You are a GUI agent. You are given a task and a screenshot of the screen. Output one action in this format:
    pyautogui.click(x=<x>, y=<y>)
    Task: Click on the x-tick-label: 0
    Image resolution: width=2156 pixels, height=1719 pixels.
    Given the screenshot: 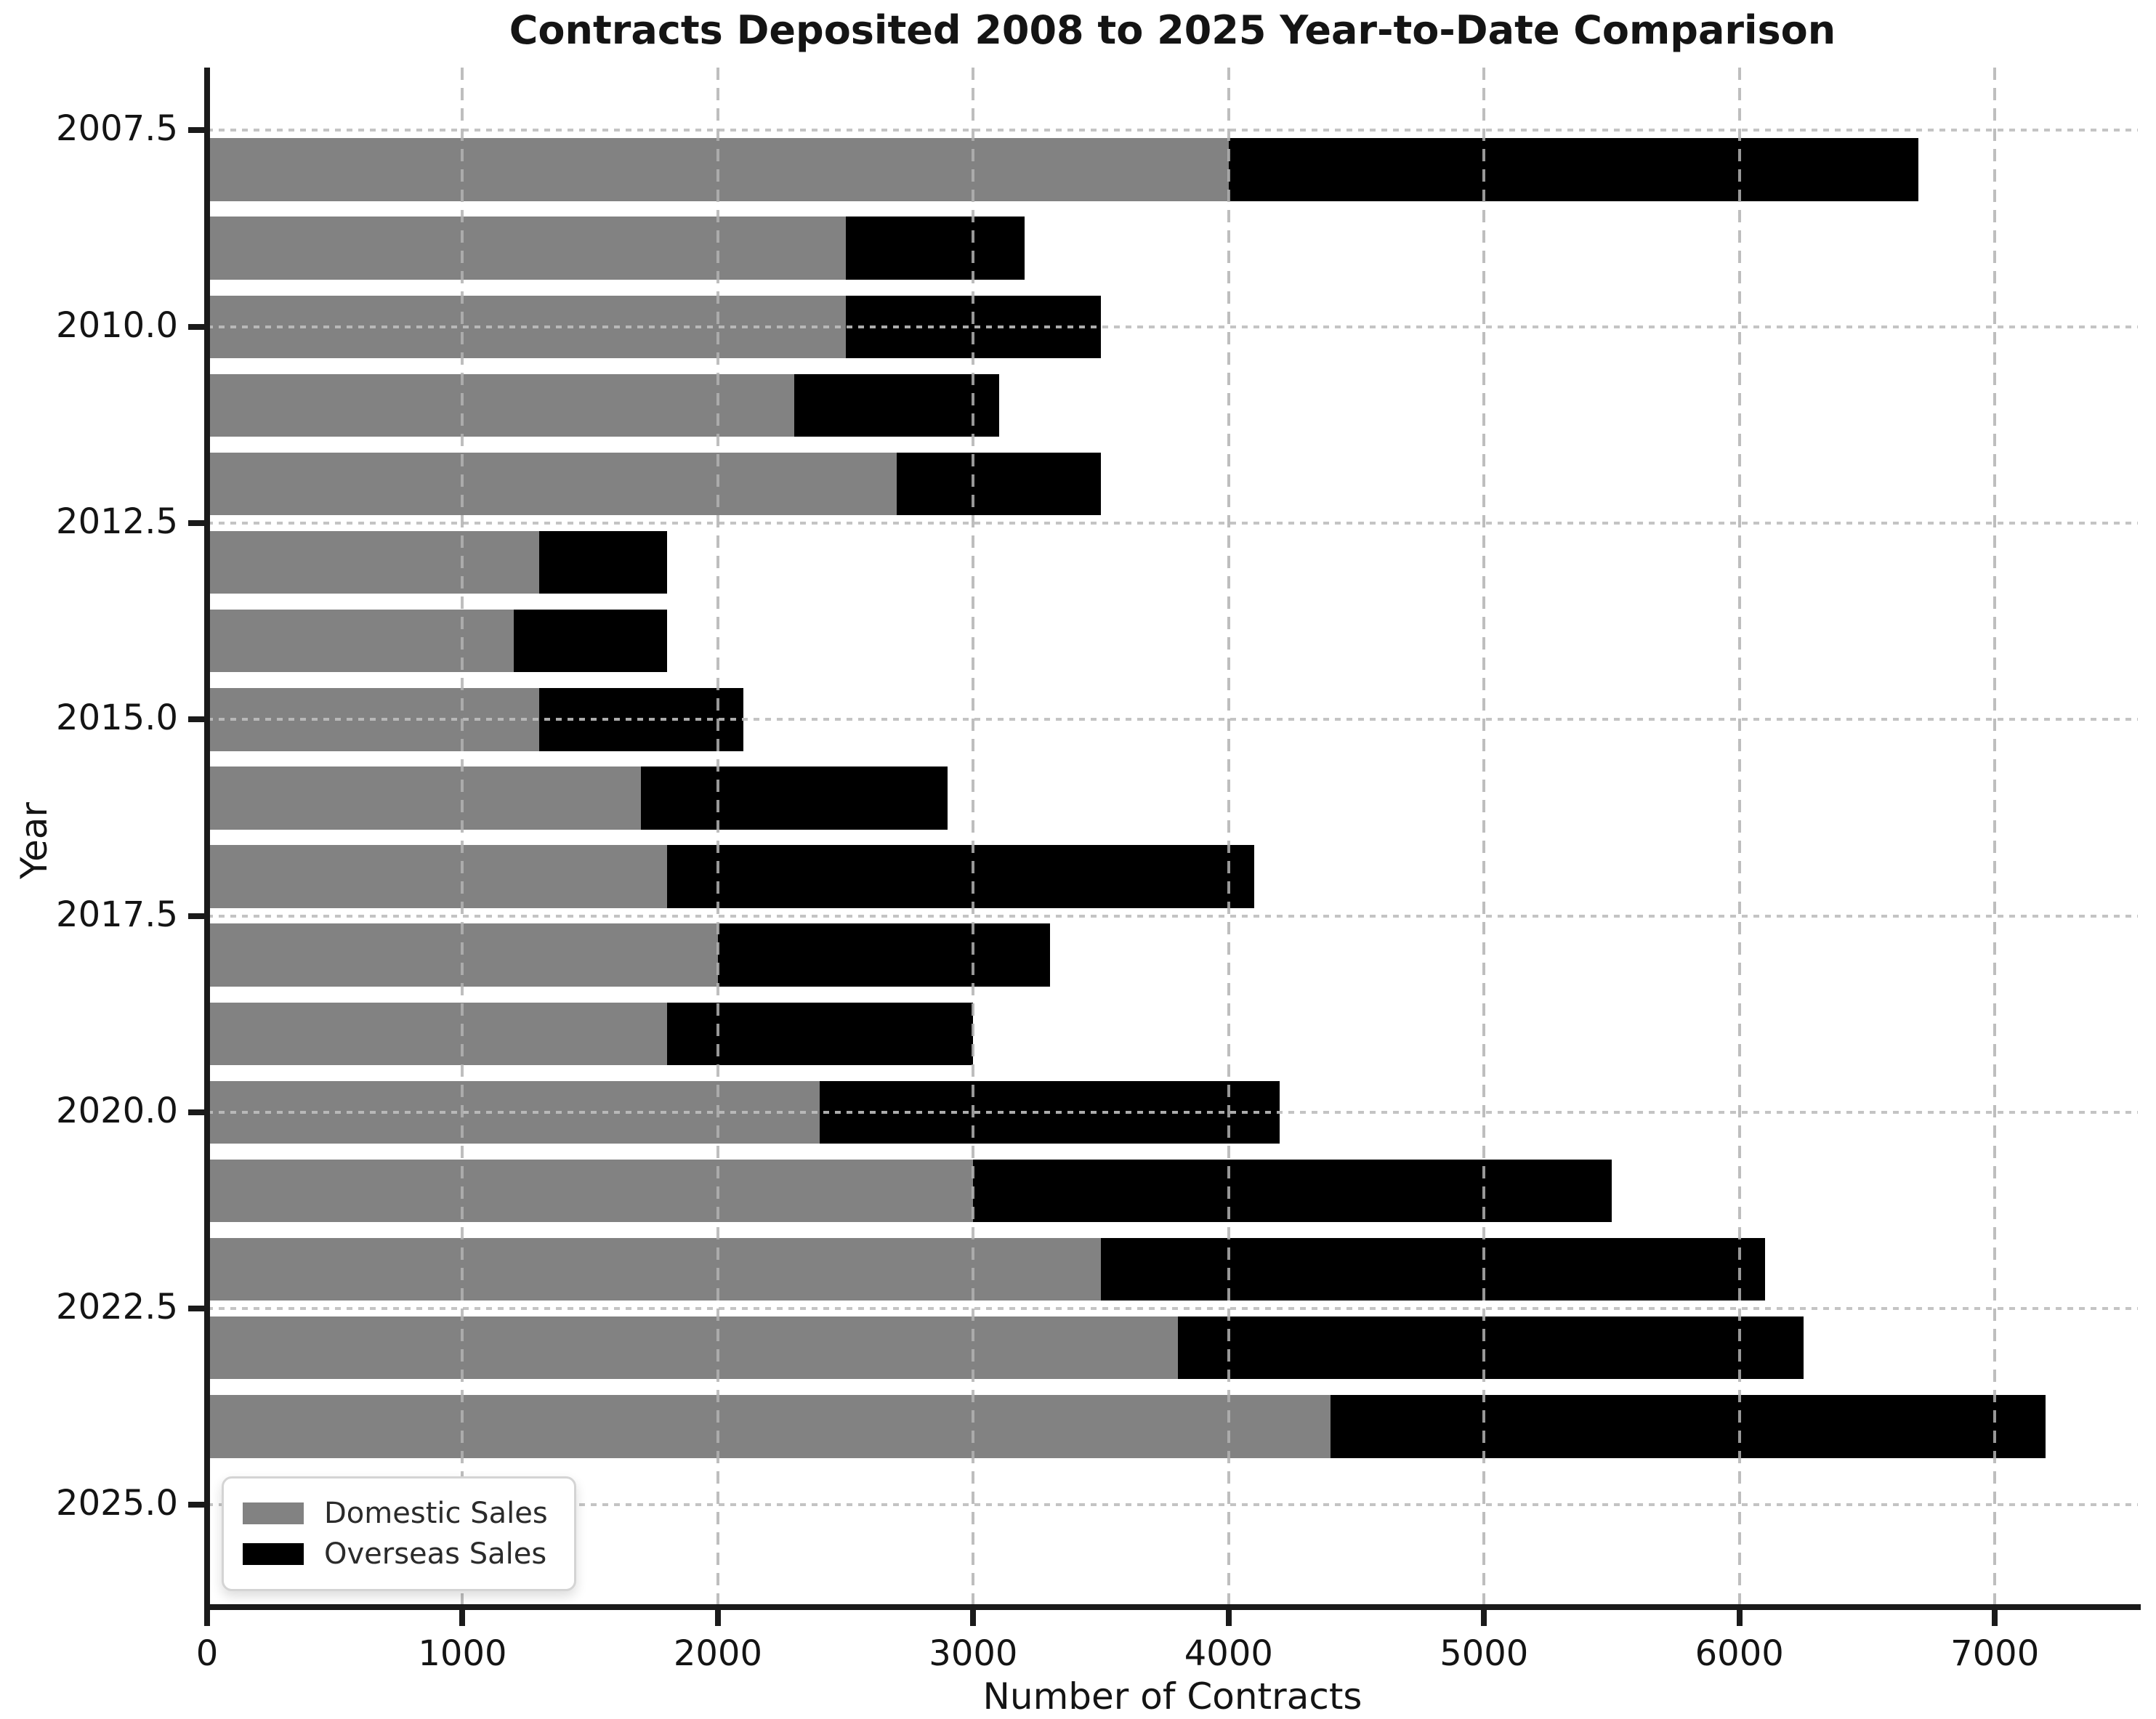 What is the action you would take?
    pyautogui.click(x=207, y=1653)
    